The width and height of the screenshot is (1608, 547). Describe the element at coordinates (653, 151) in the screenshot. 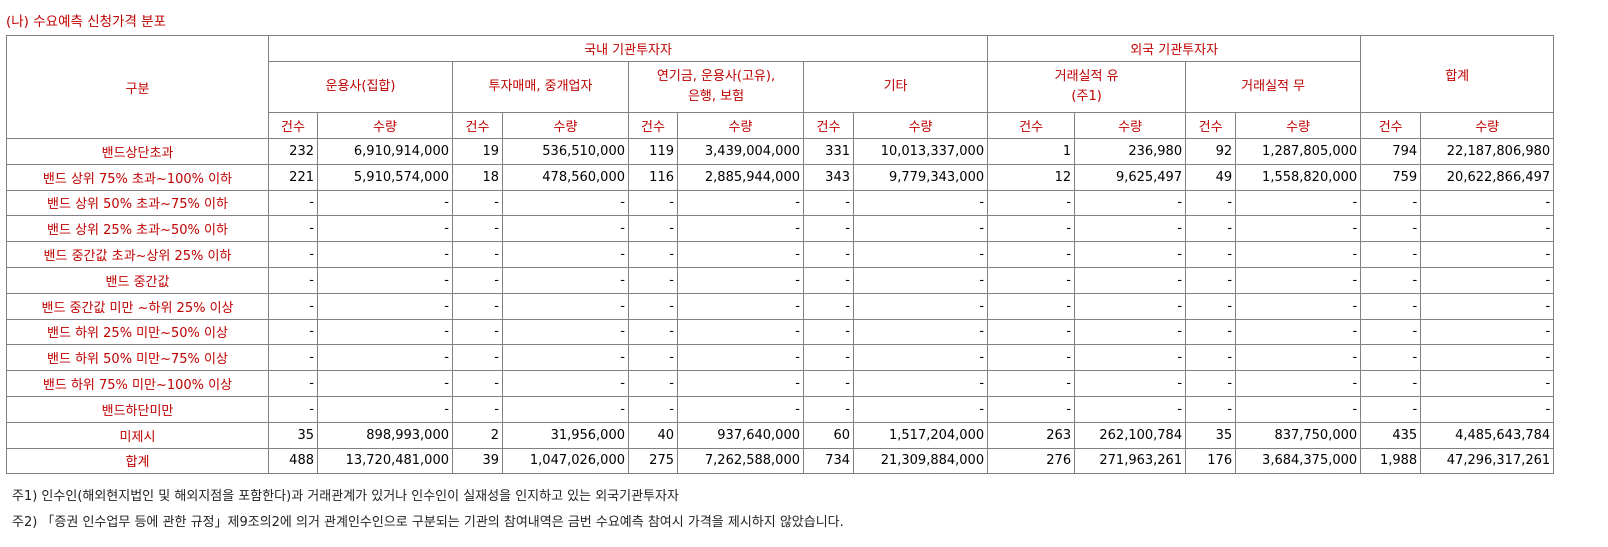

I see `table-cell: 119` at that location.